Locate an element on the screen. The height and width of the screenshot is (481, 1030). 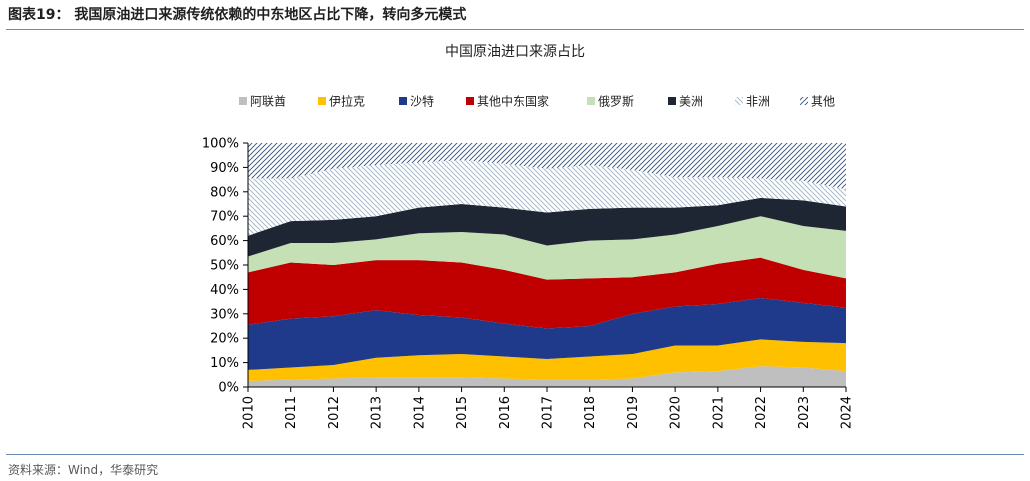
legend-label: 俄罗斯 is located at coordinates (616, 102).